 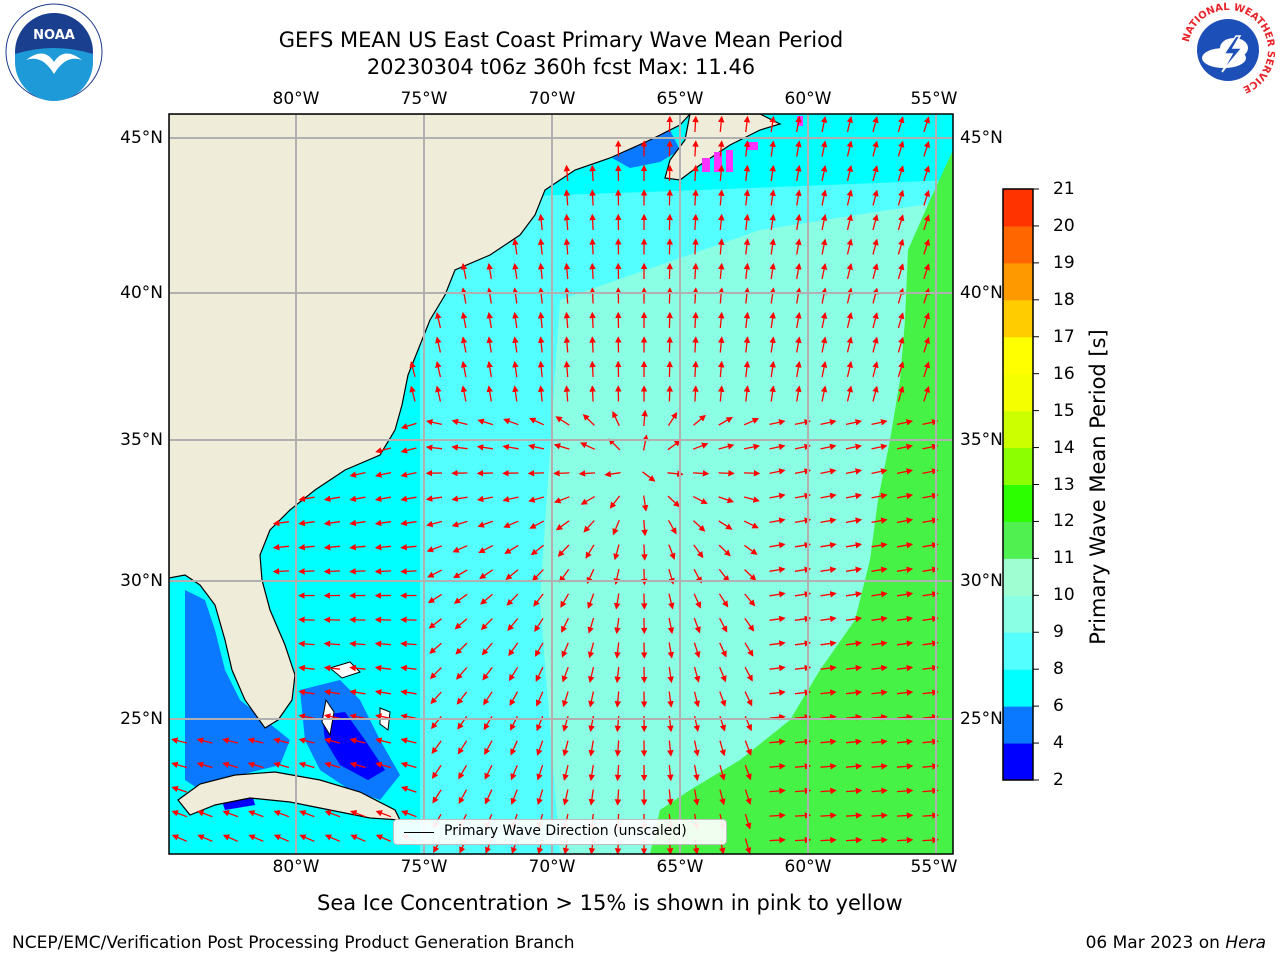 What do you see at coordinates (1098, 487) in the screenshot?
I see `colorbar-title: Primary Wave Mean Period [s]` at bounding box center [1098, 487].